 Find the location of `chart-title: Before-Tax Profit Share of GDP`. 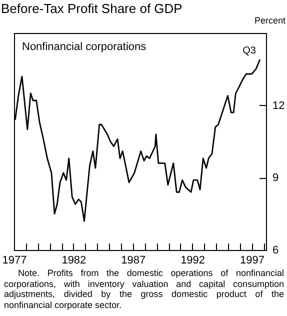

chart-title: Before-Tax Profit Share of GDP is located at coordinates (91, 8).